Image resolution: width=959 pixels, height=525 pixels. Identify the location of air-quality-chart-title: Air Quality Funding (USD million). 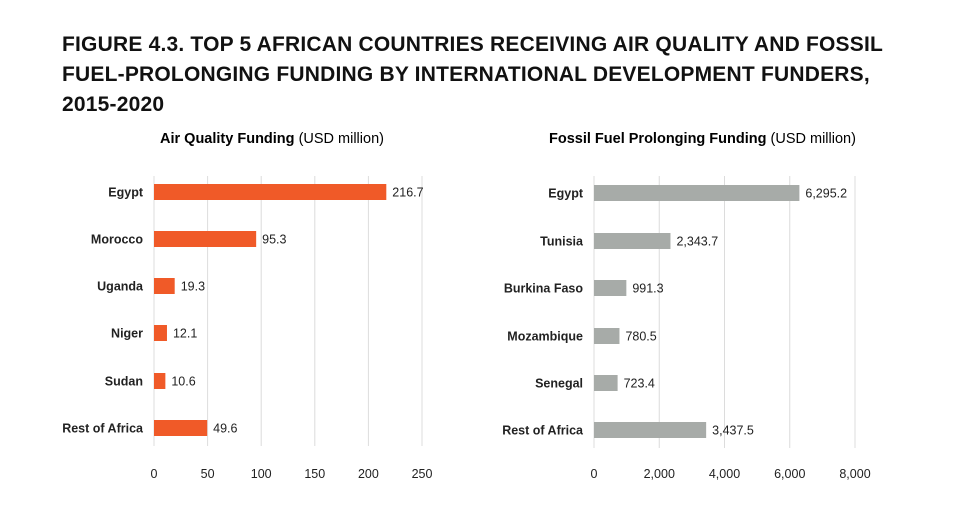
(272, 139).